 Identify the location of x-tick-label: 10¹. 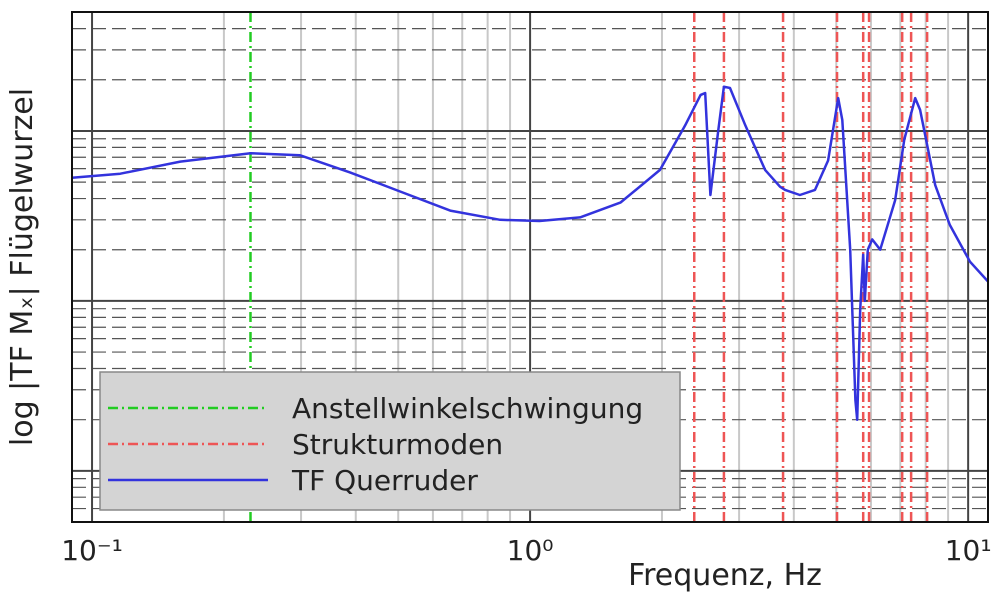
(968, 550).